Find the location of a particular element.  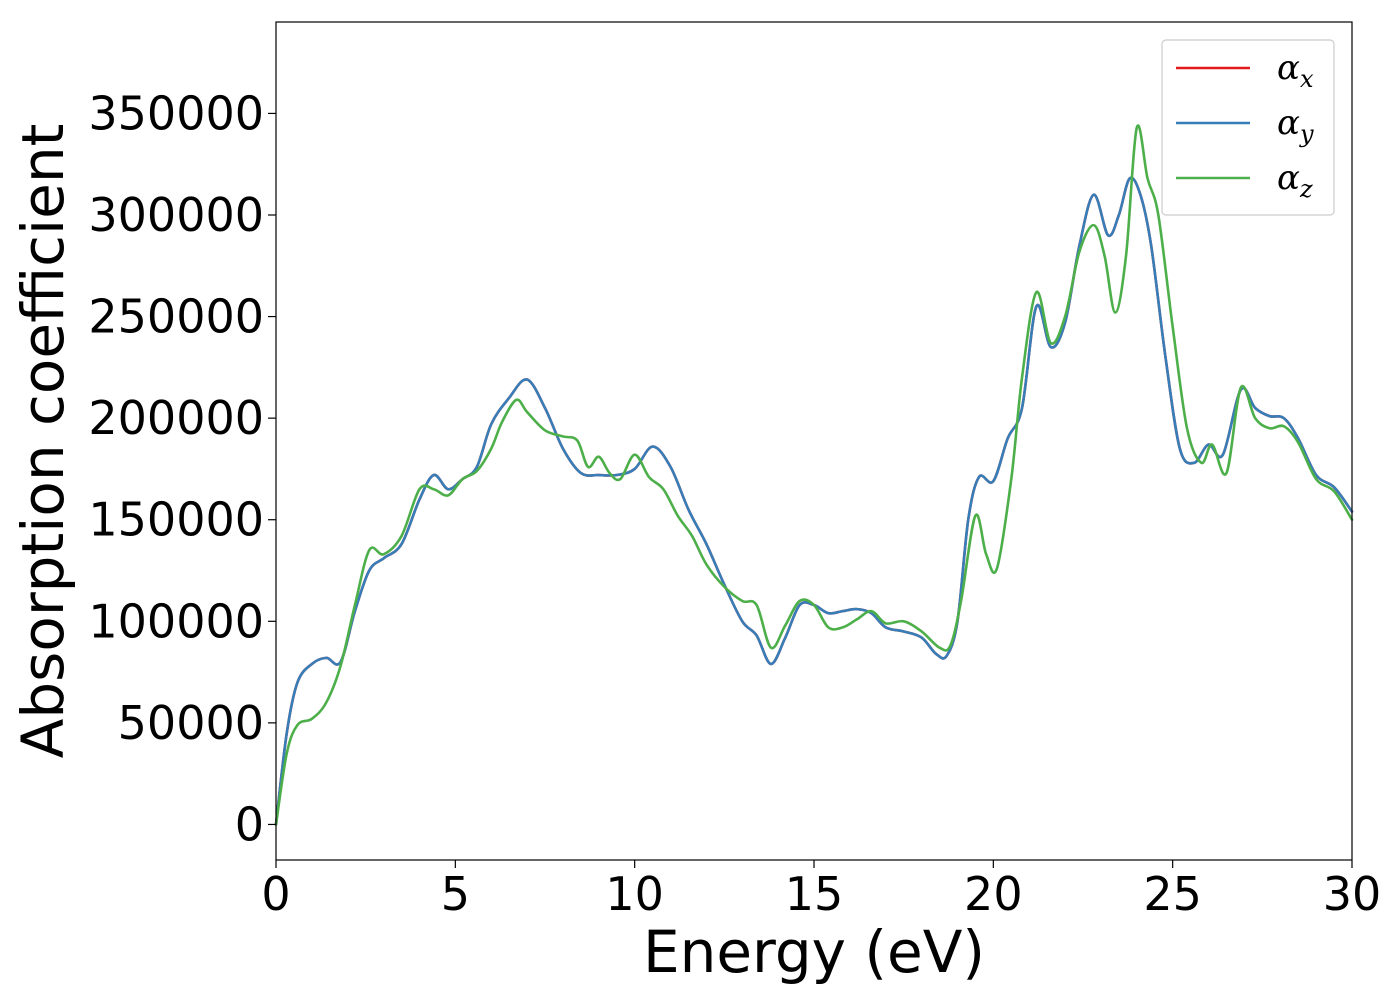

x-tick-label: 0 is located at coordinates (275, 894).